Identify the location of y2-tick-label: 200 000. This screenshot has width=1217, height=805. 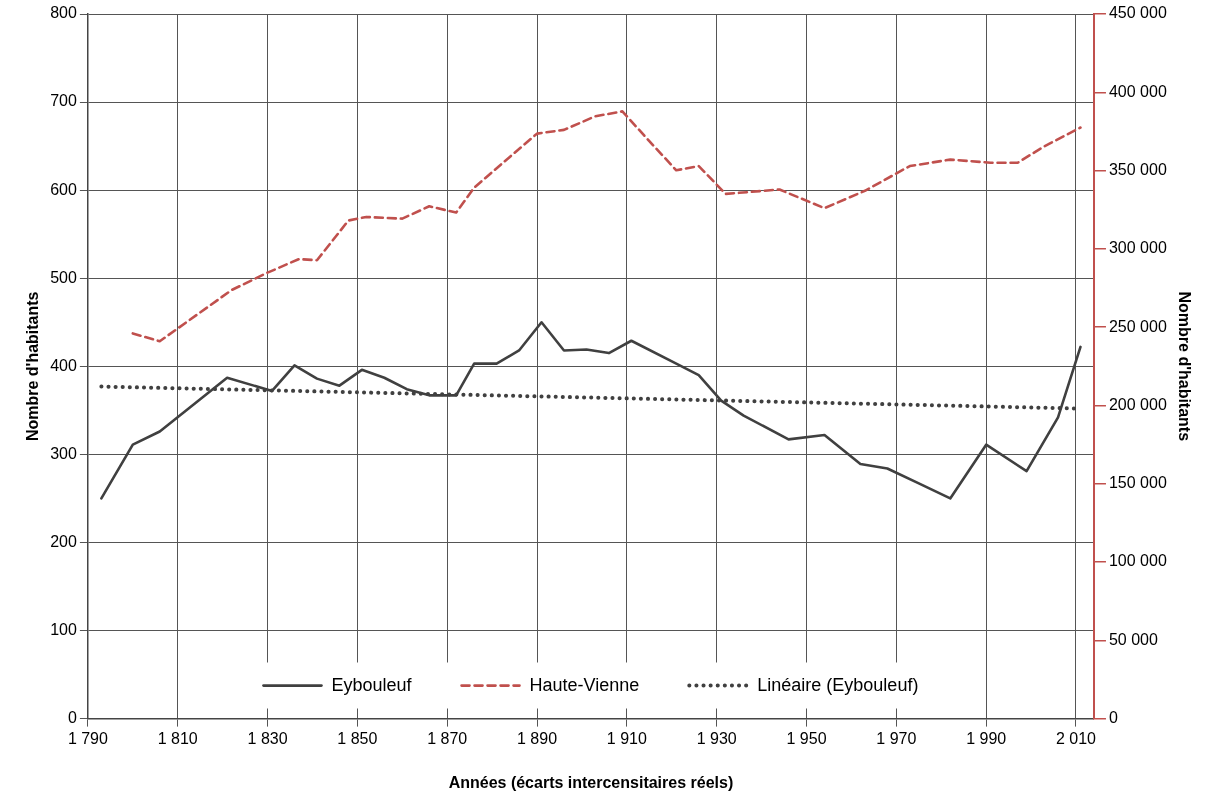
(1137, 404).